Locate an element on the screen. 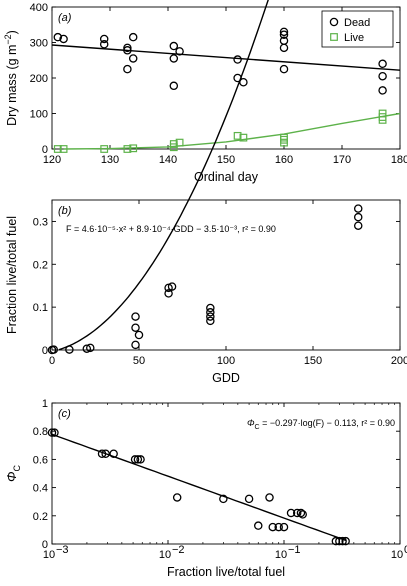 This screenshot has width=407, height=586. y-axis-label-sup: −2 is located at coordinates (8, 39).